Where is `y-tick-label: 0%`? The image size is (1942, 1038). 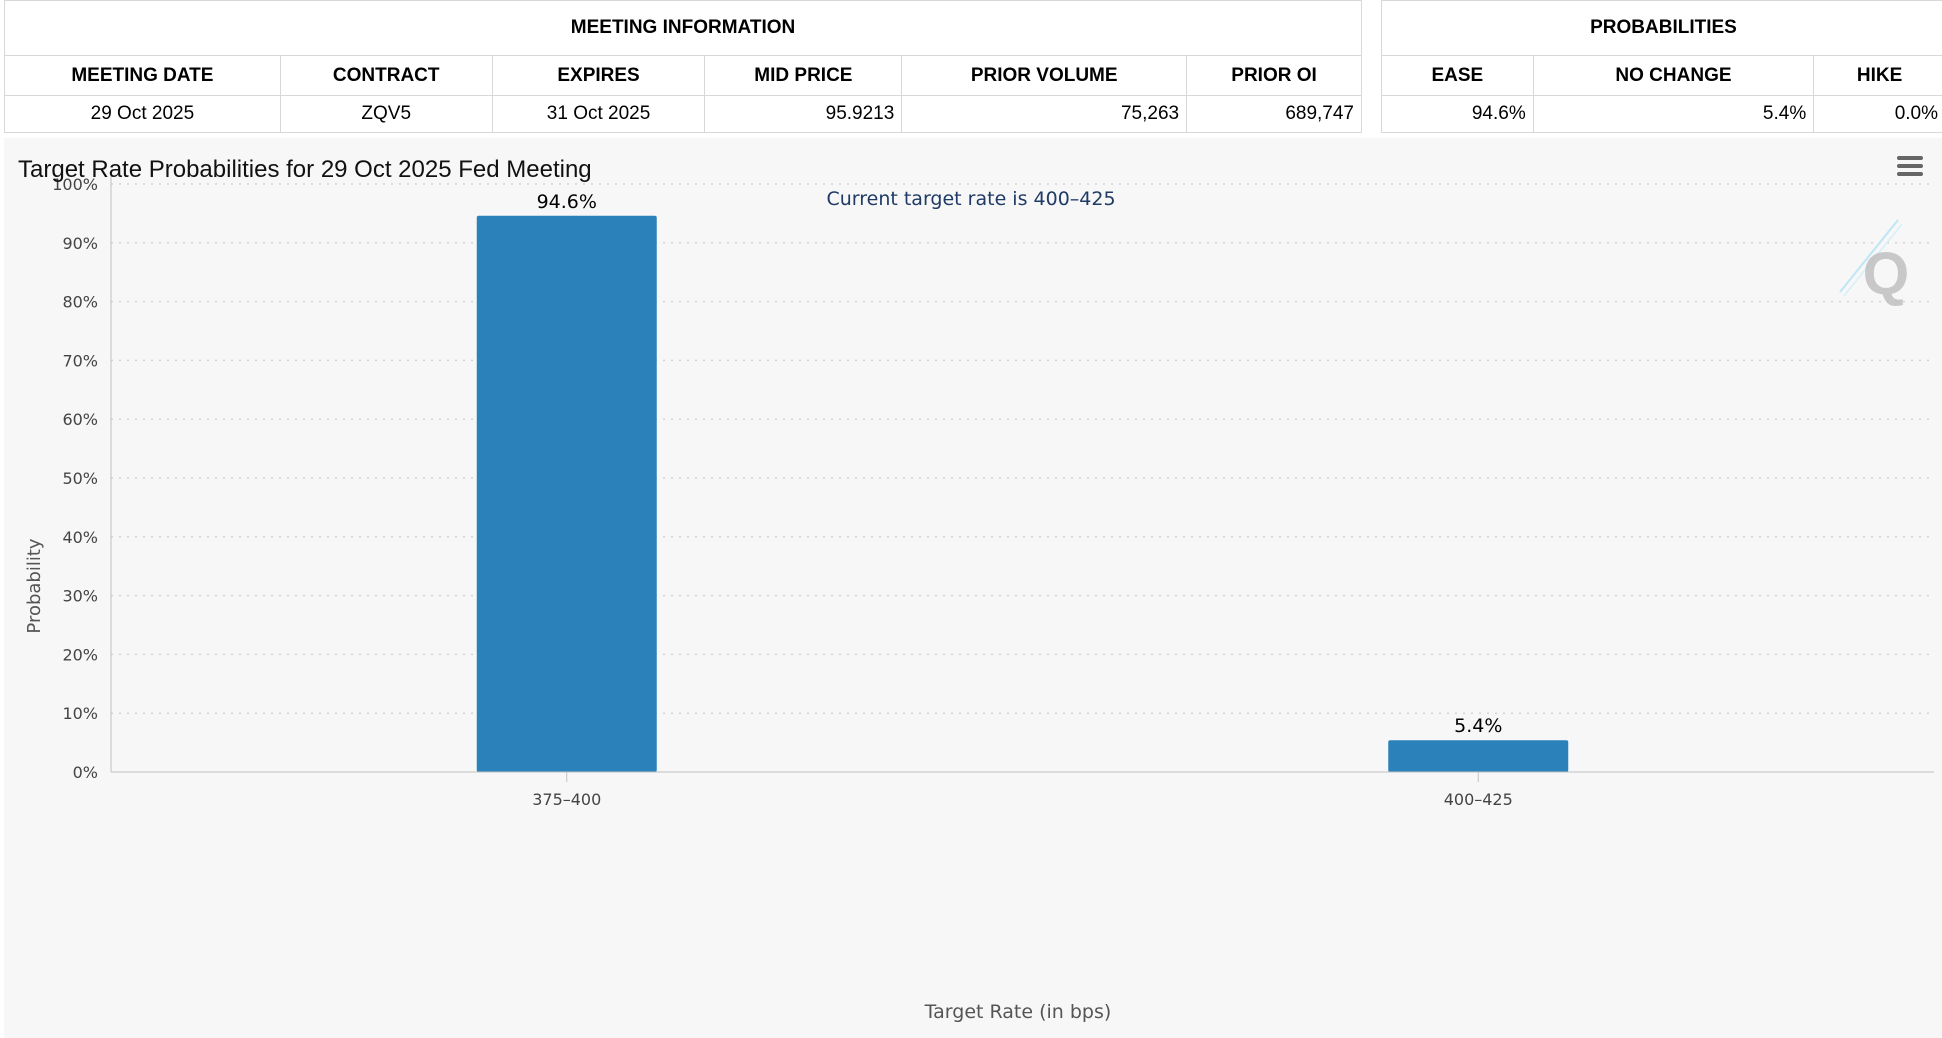
y-tick-label: 0% is located at coordinates (85, 772).